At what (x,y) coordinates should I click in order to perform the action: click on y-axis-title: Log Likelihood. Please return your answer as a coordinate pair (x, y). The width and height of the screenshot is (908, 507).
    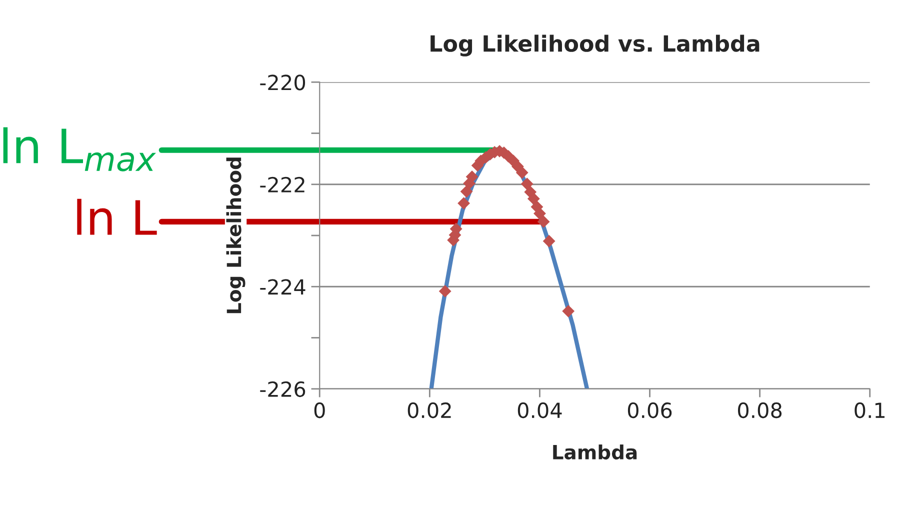
    Looking at the image, I should click on (236, 236).